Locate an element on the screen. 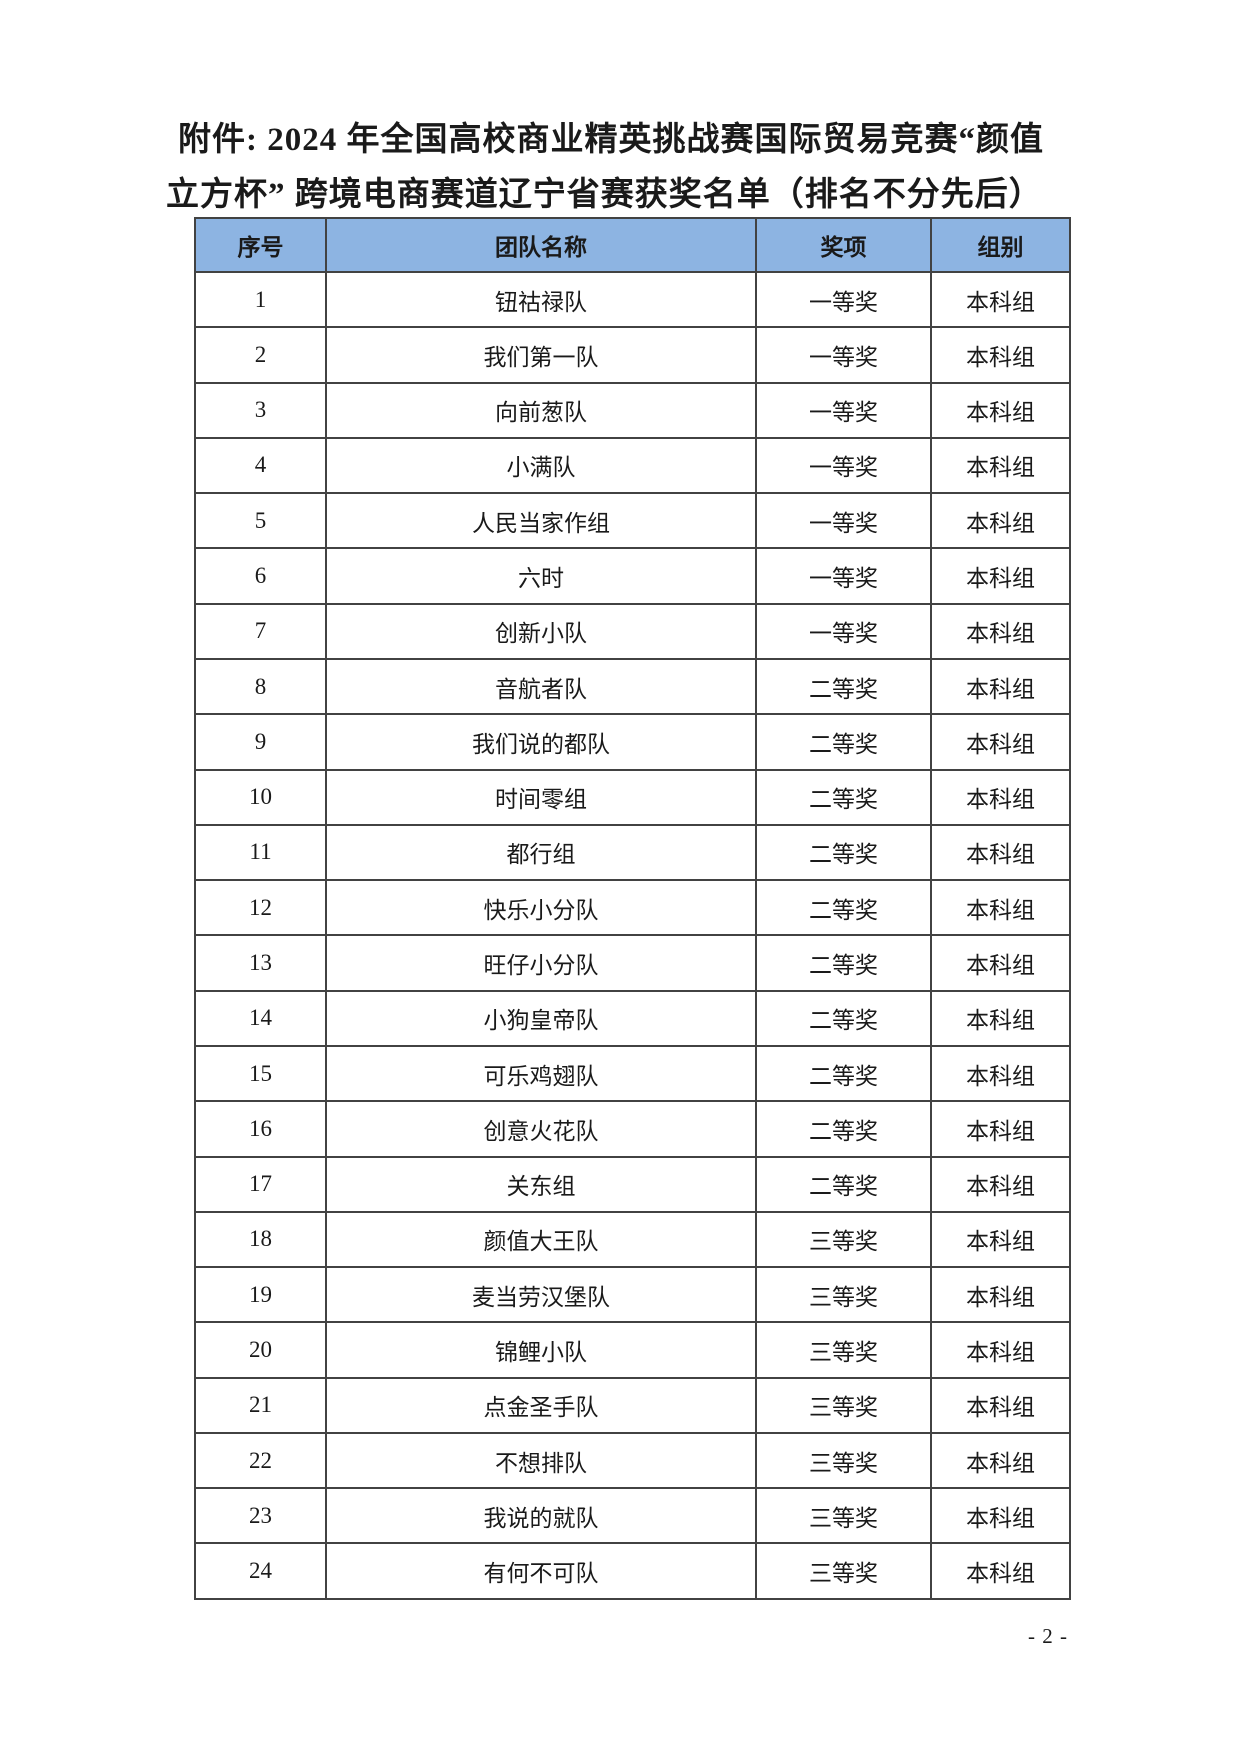  table-row: 16 创意火花队 二等奖 本科组 is located at coordinates (632, 1129).